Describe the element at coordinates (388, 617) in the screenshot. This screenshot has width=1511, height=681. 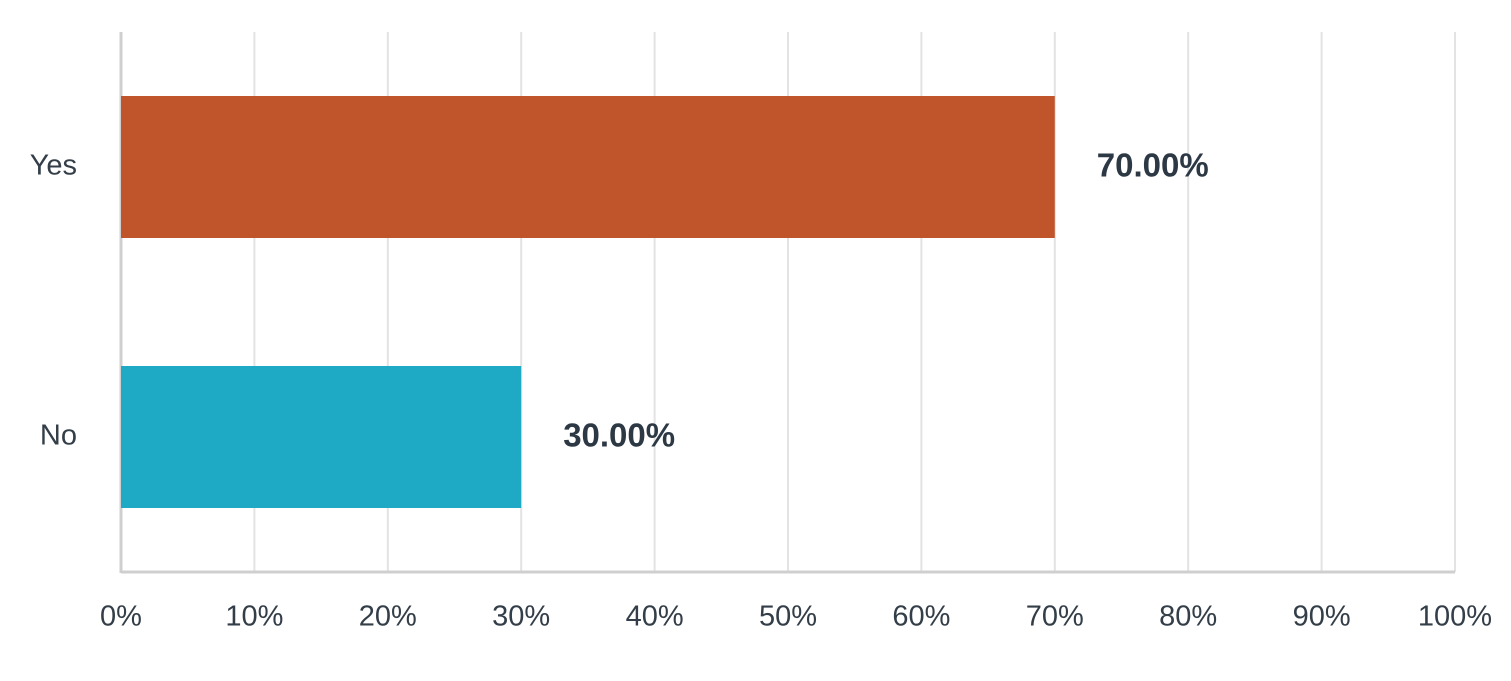
I see `x-tick-label: 20%` at that location.